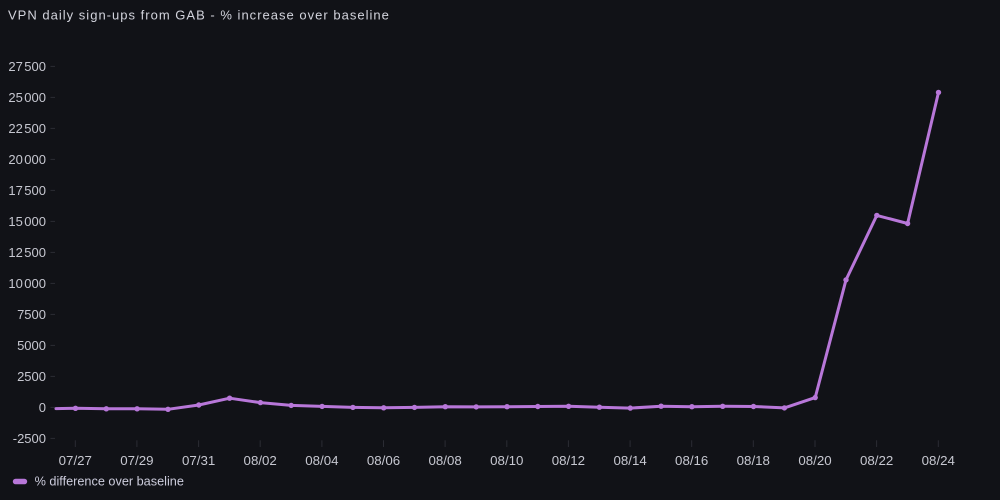  What do you see at coordinates (27, 159) in the screenshot?
I see `svg-text: 20000` at bounding box center [27, 159].